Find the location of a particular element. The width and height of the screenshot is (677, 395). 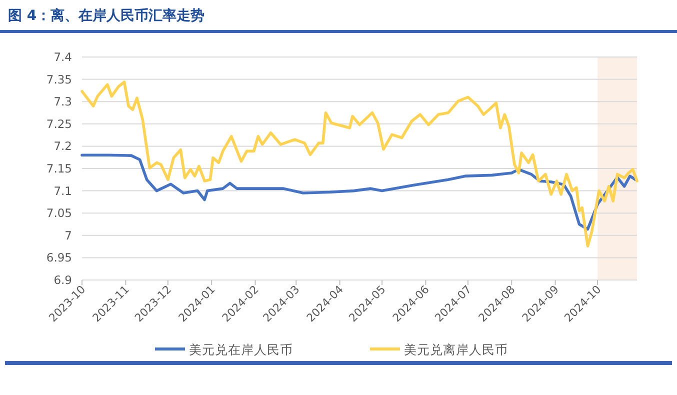

y-tick-label: 7.25 is located at coordinates (59, 123).